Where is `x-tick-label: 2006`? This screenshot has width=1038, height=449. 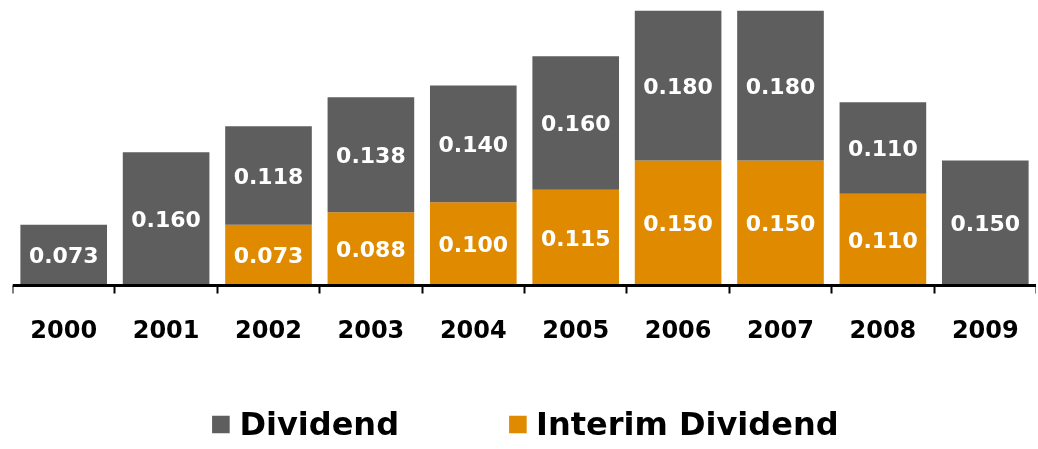
x-tick-label: 2006 is located at coordinates (678, 329).